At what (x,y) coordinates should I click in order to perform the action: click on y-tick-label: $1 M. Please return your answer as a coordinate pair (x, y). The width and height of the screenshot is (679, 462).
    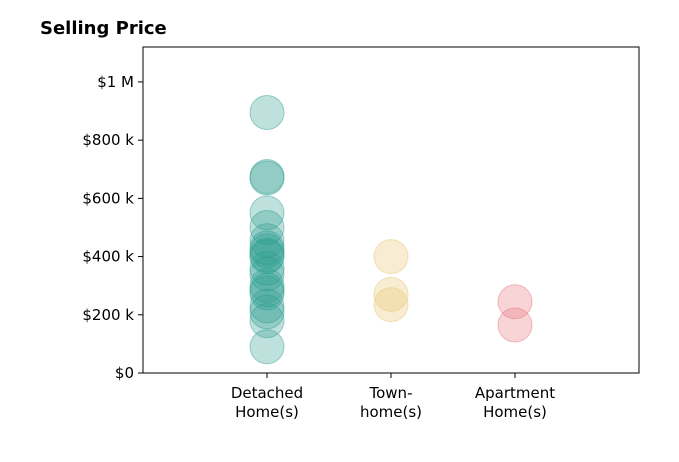
    Looking at the image, I should click on (115, 82).